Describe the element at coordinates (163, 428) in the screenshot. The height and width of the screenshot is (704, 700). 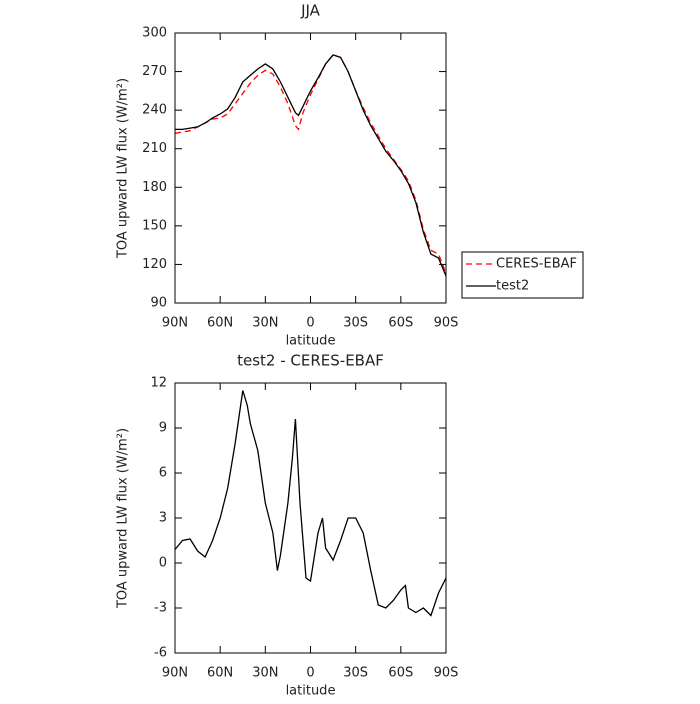
I see `y-tick-label: 9` at that location.